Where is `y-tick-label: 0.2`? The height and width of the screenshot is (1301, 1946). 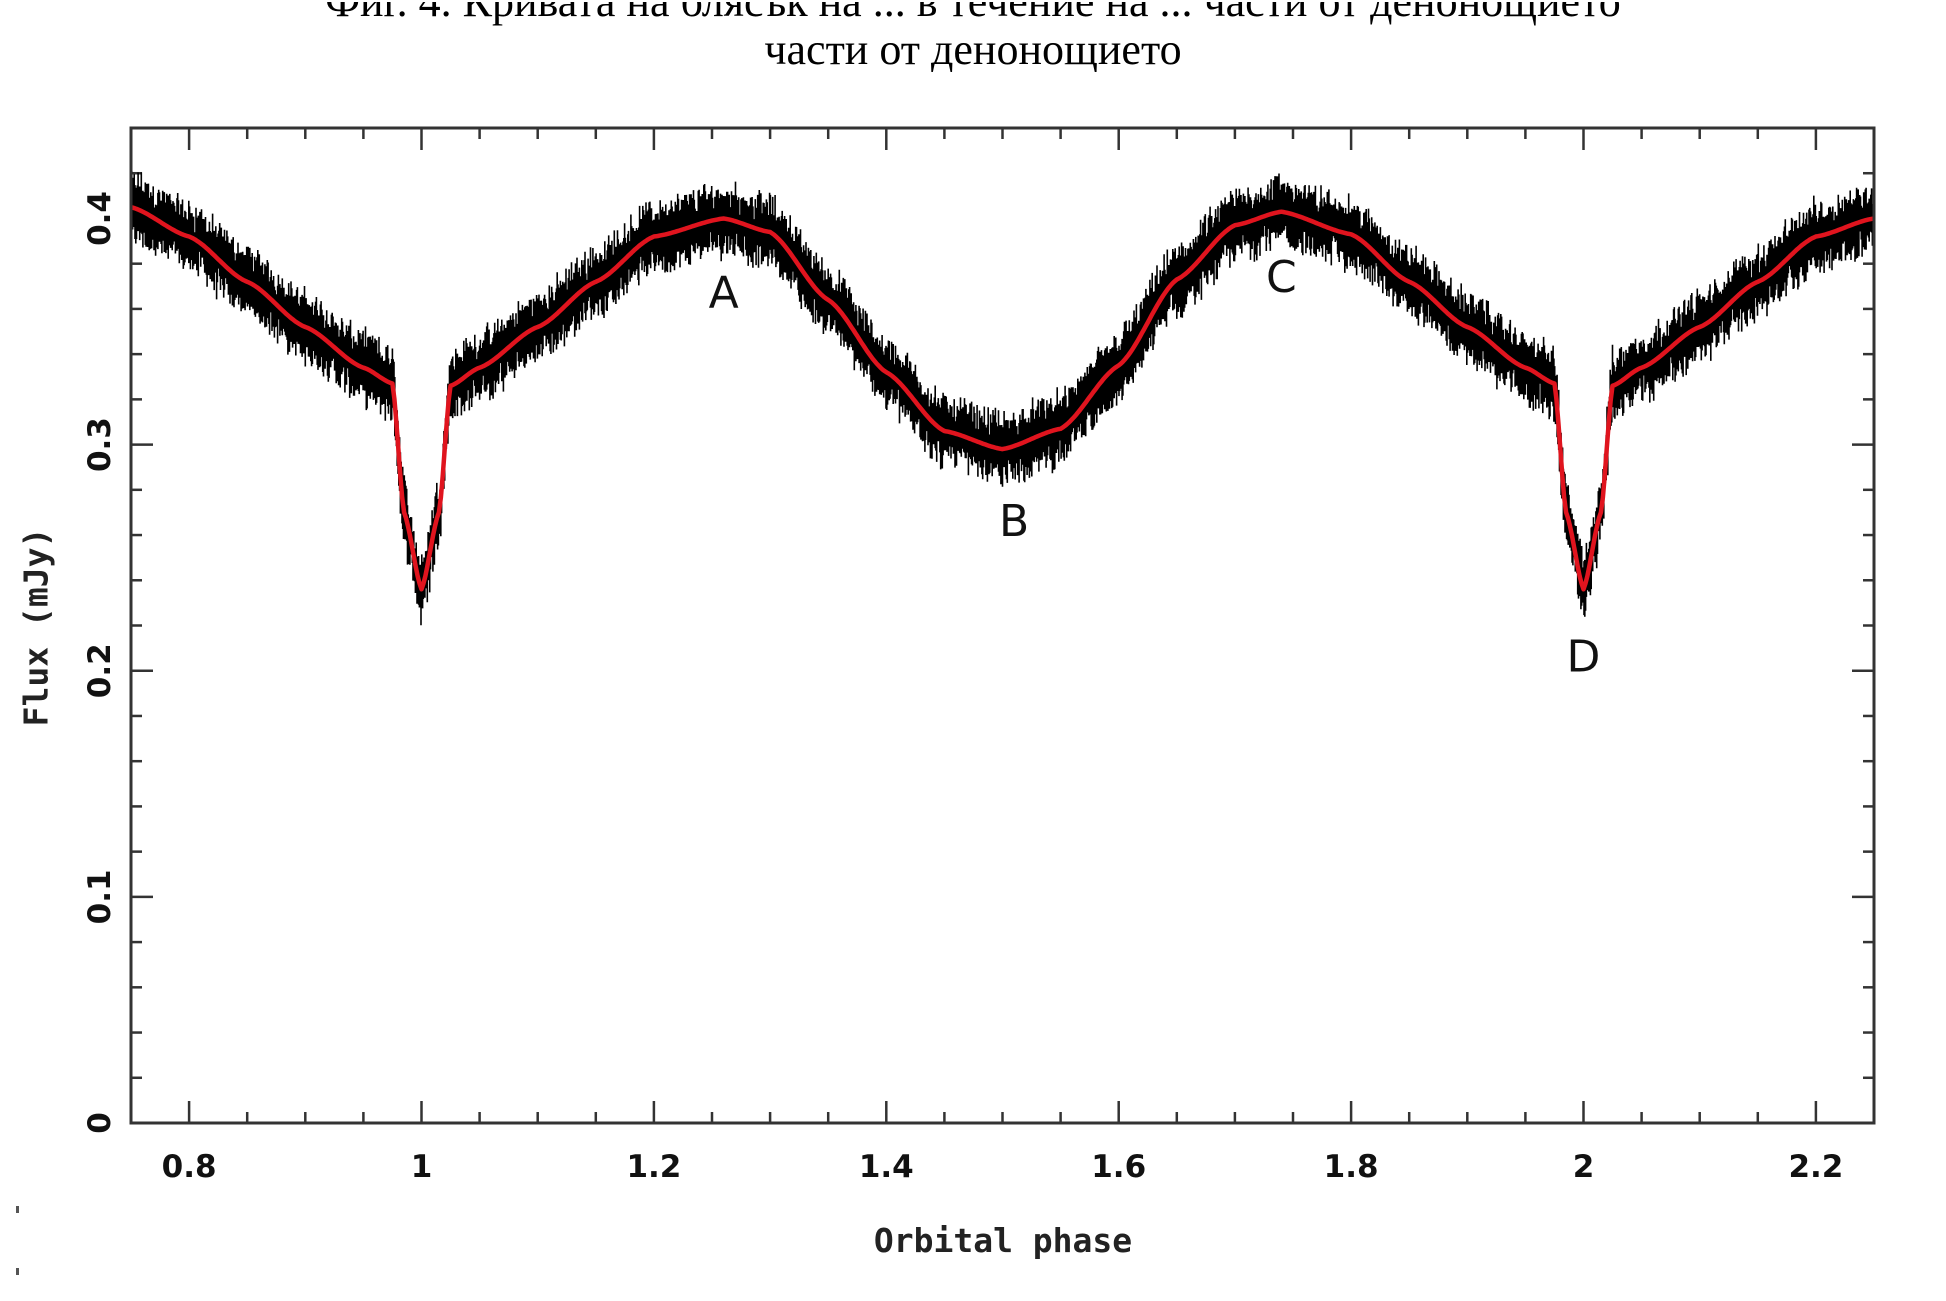 y-tick-label: 0.2 is located at coordinates (100, 670).